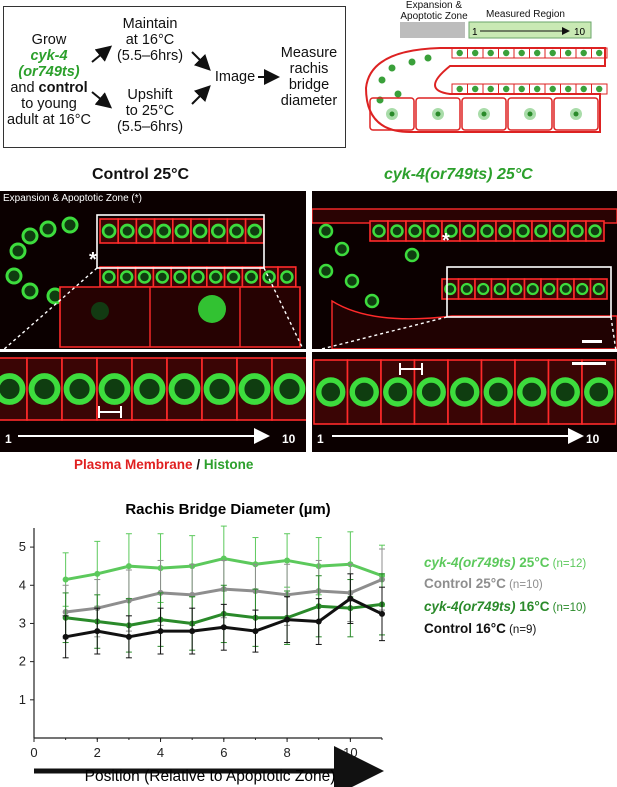 The width and height of the screenshot is (617, 787). What do you see at coordinates (464, 270) in the screenshot?
I see `cyk4-25-micrograph` at bounding box center [464, 270].